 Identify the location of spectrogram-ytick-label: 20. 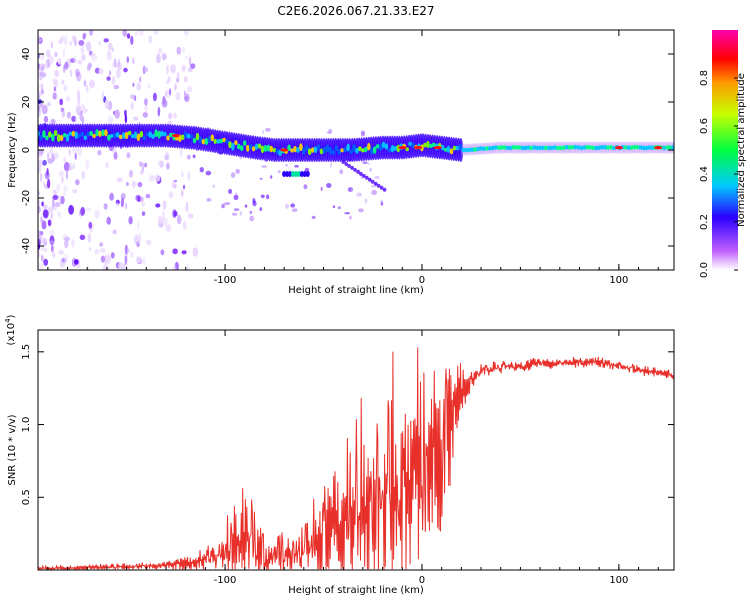
(26, 102).